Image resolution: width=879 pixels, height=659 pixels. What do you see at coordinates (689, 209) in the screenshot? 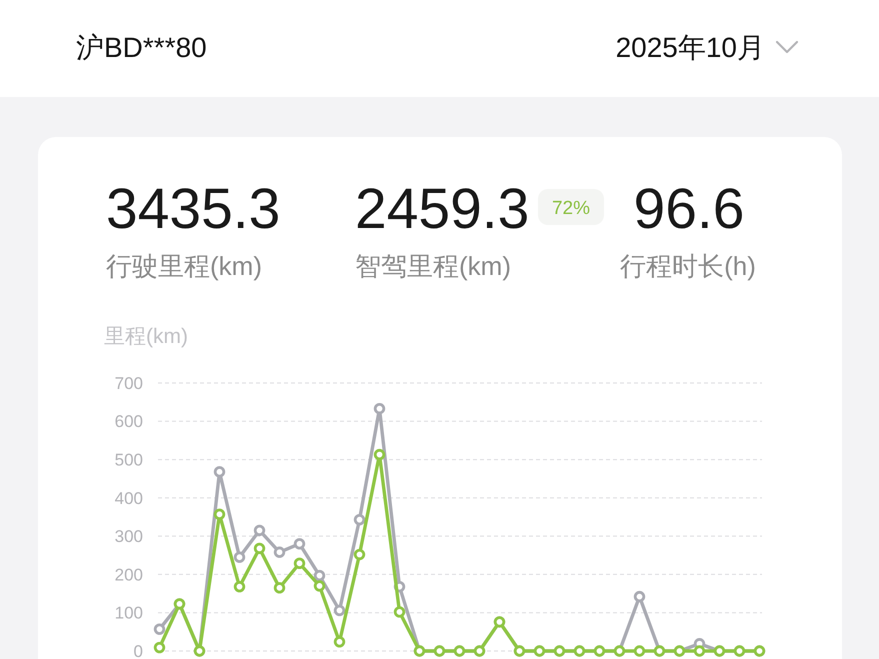
I see `text: 96.6` at bounding box center [689, 209].